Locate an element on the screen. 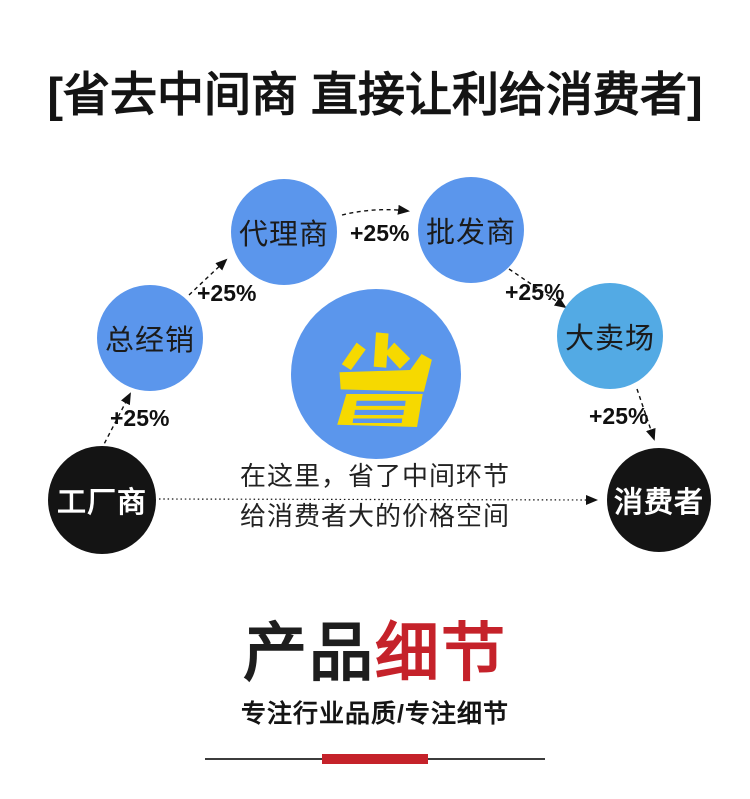 Image resolution: width=750 pixels, height=799 pixels. markup-label-1: +25% is located at coordinates (140, 418).